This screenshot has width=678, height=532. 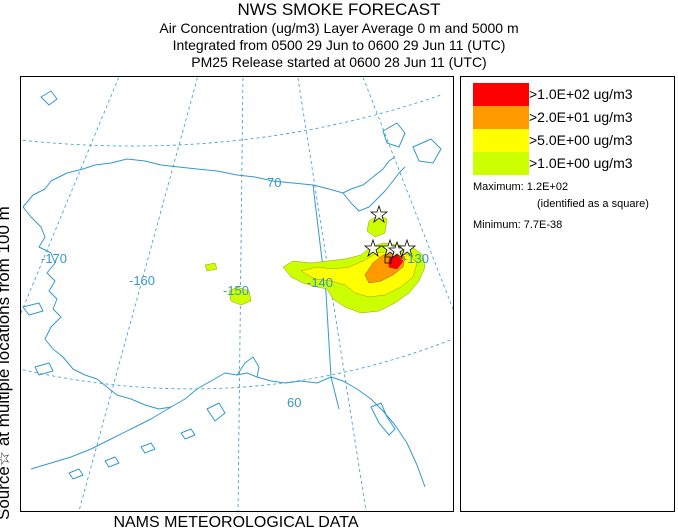 What do you see at coordinates (294, 402) in the screenshot?
I see `lat-label-60: 60` at bounding box center [294, 402].